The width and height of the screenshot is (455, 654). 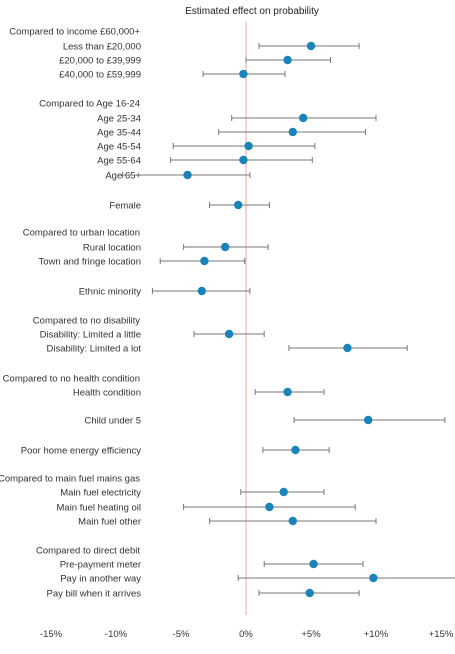 I want to click on group-header: Compared to Age 16-24, so click(x=89, y=104).